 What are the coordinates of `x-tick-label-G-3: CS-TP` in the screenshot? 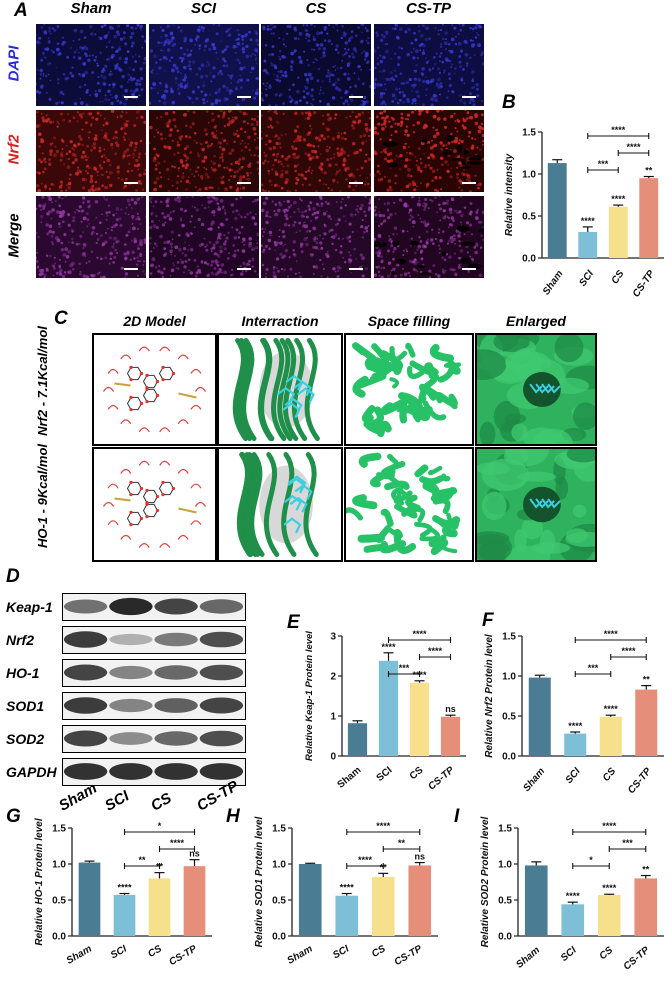 It's located at (183, 955).